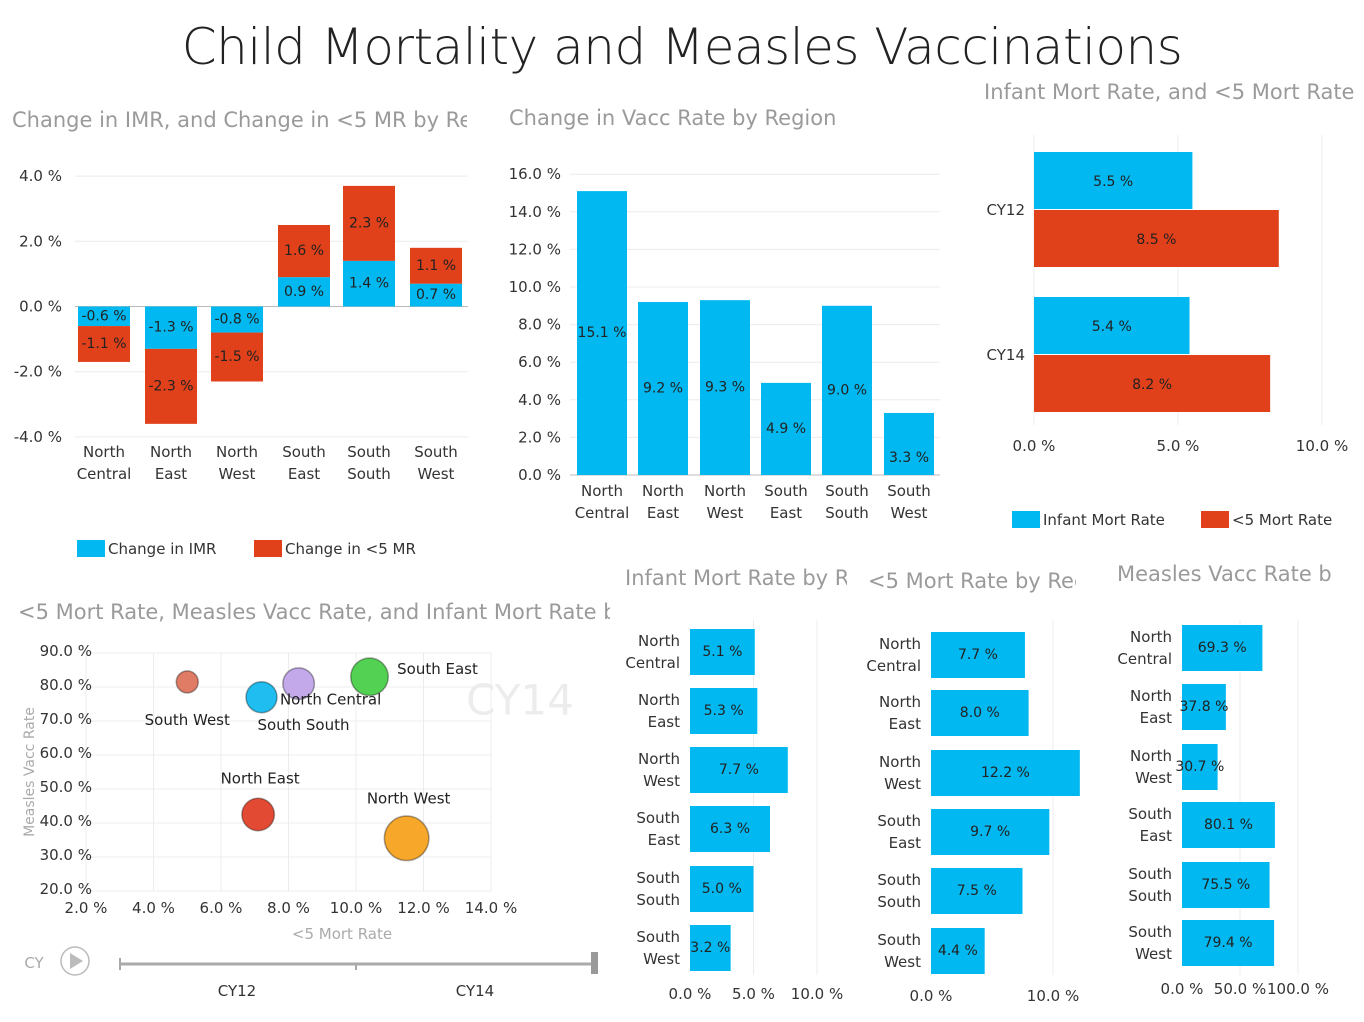 This screenshot has width=1364, height=1022. Describe the element at coordinates (725, 513) in the screenshot. I see `x-category-label-line2: West` at that location.